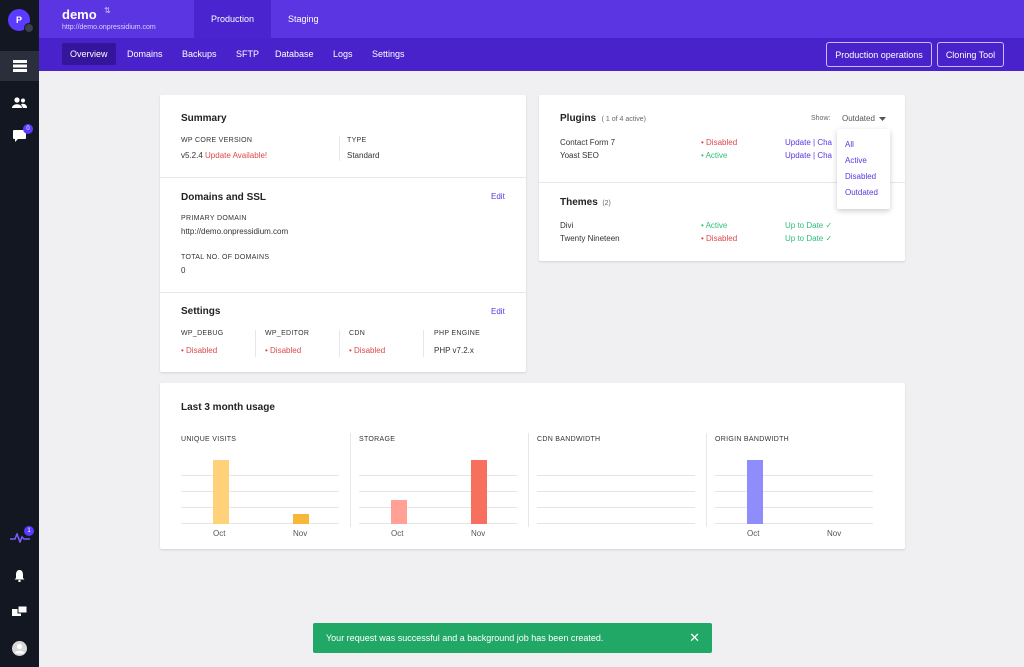  I want to click on tab-production: Production, so click(233, 19).